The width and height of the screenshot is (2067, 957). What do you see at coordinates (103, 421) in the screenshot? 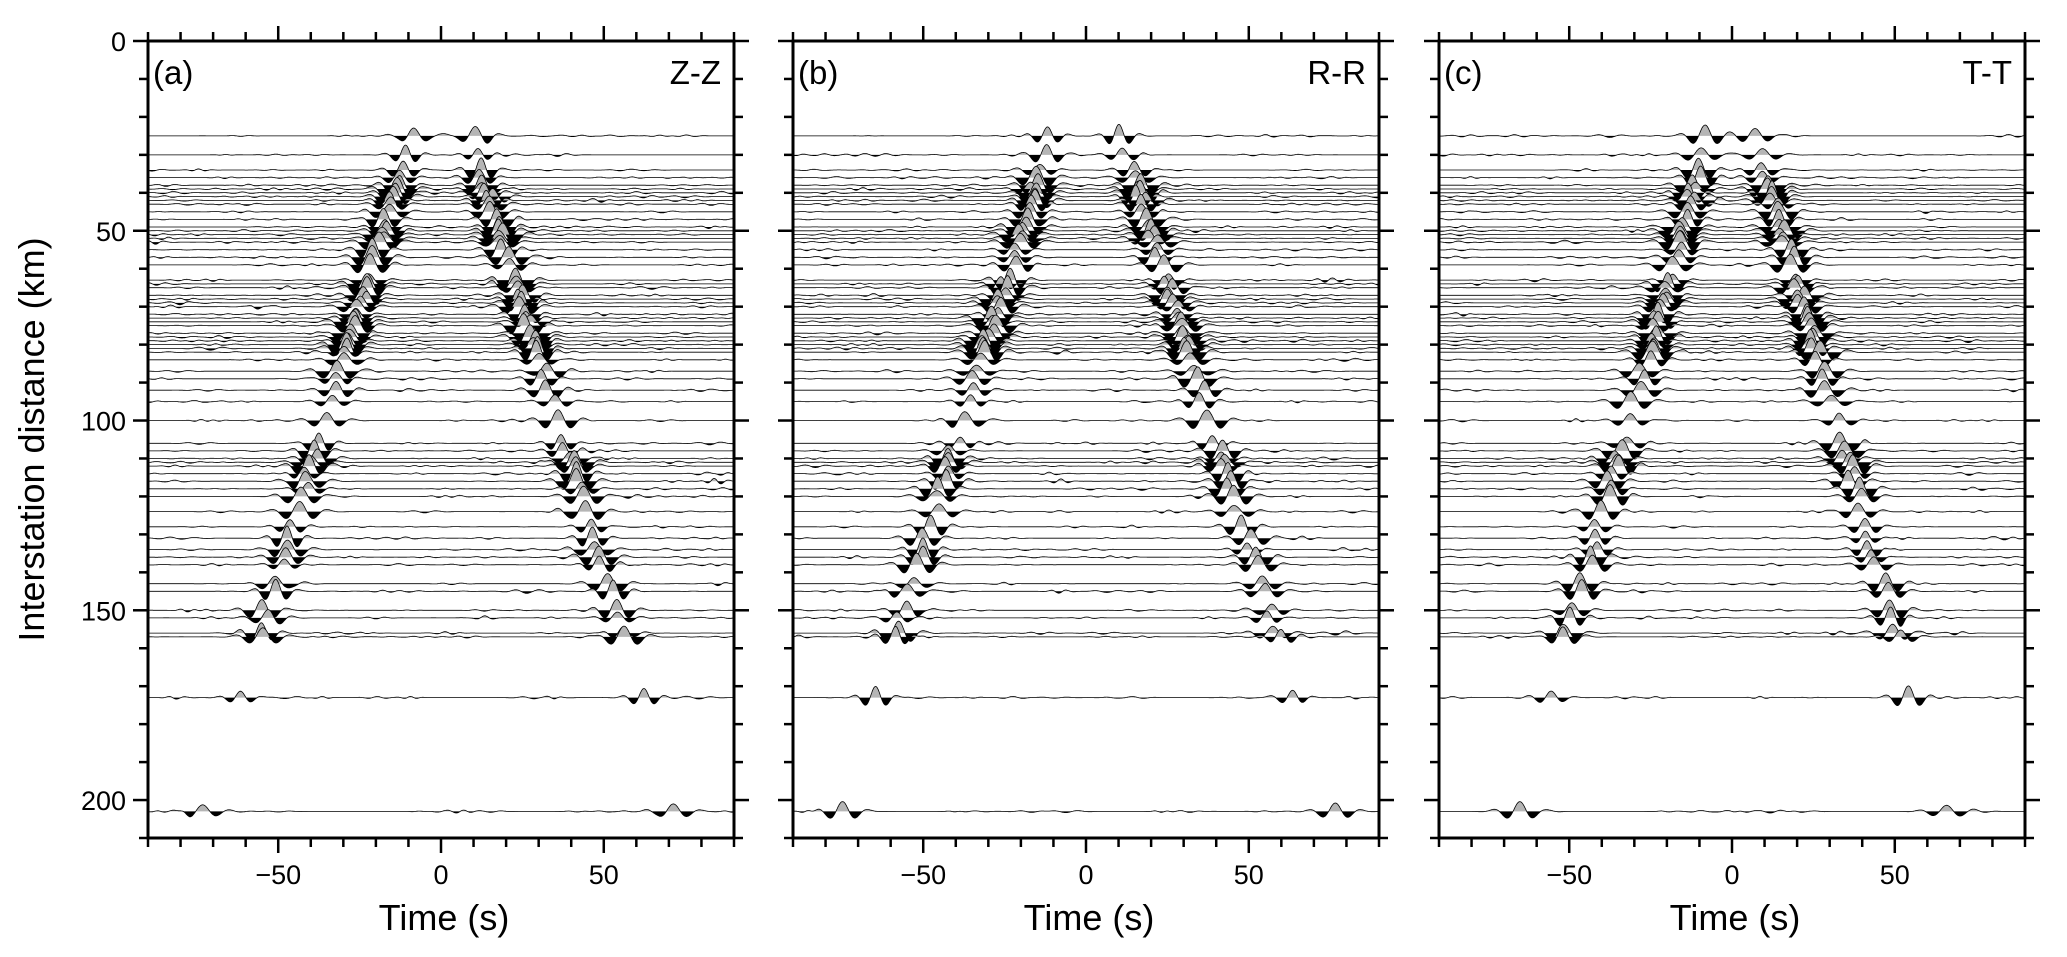
I see `y-tick-labels: 0 50 100 150 200` at bounding box center [103, 421].